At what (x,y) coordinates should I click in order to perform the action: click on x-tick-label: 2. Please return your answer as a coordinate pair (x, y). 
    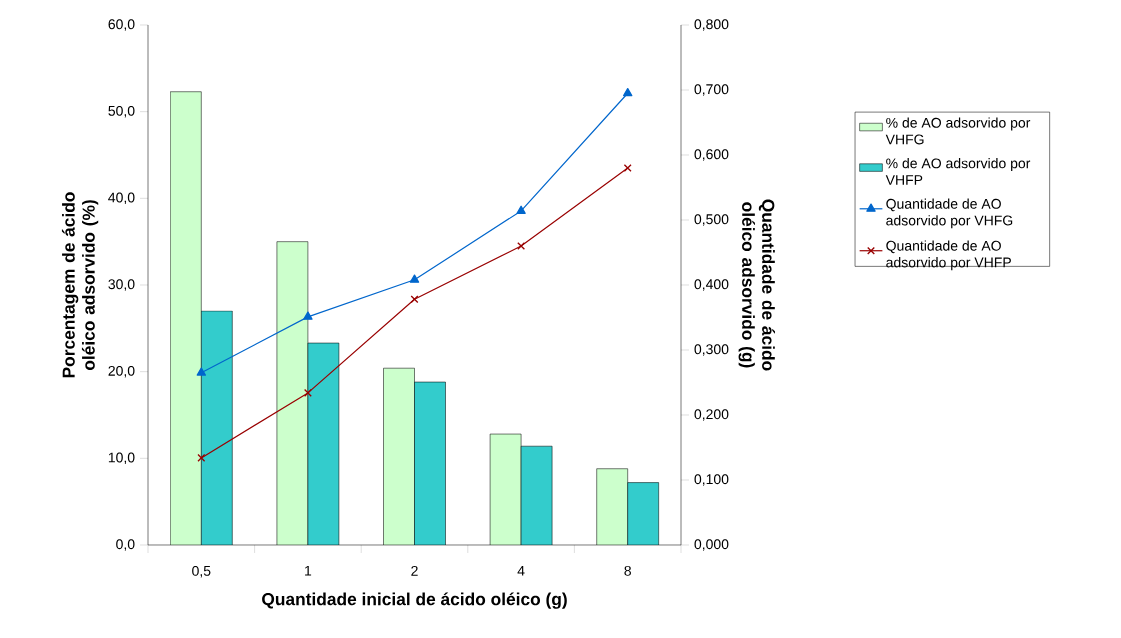
    Looking at the image, I should click on (414, 570).